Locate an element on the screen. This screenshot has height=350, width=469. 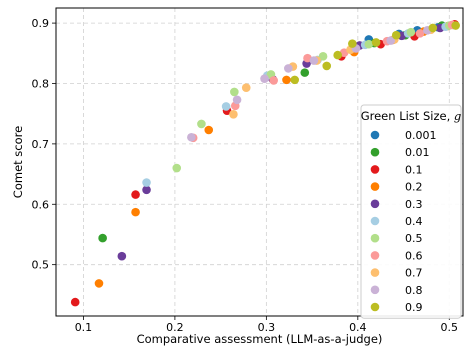
y-tick-label: 0.7 is located at coordinates (41, 144).